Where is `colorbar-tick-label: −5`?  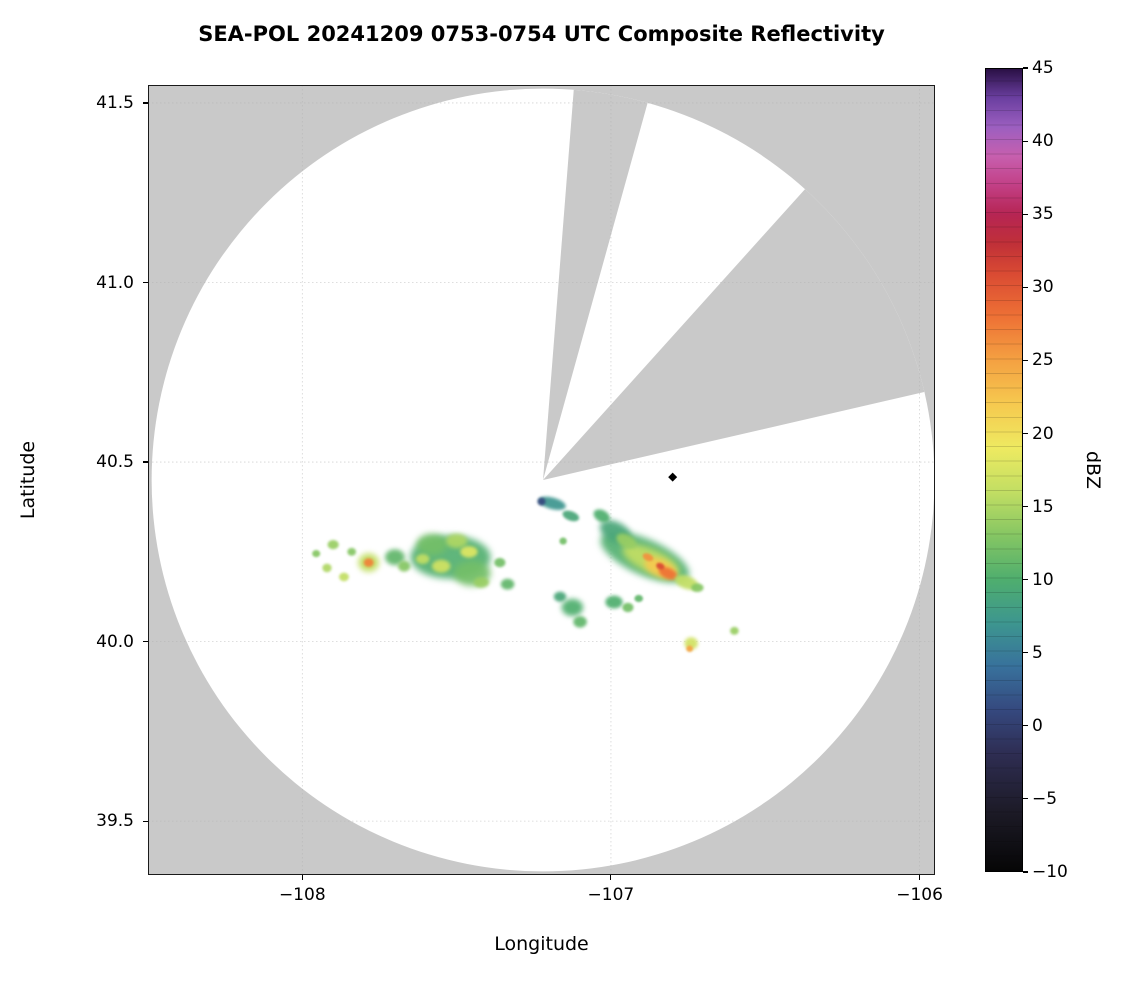
colorbar-tick-label: −5 is located at coordinates (1045, 798).